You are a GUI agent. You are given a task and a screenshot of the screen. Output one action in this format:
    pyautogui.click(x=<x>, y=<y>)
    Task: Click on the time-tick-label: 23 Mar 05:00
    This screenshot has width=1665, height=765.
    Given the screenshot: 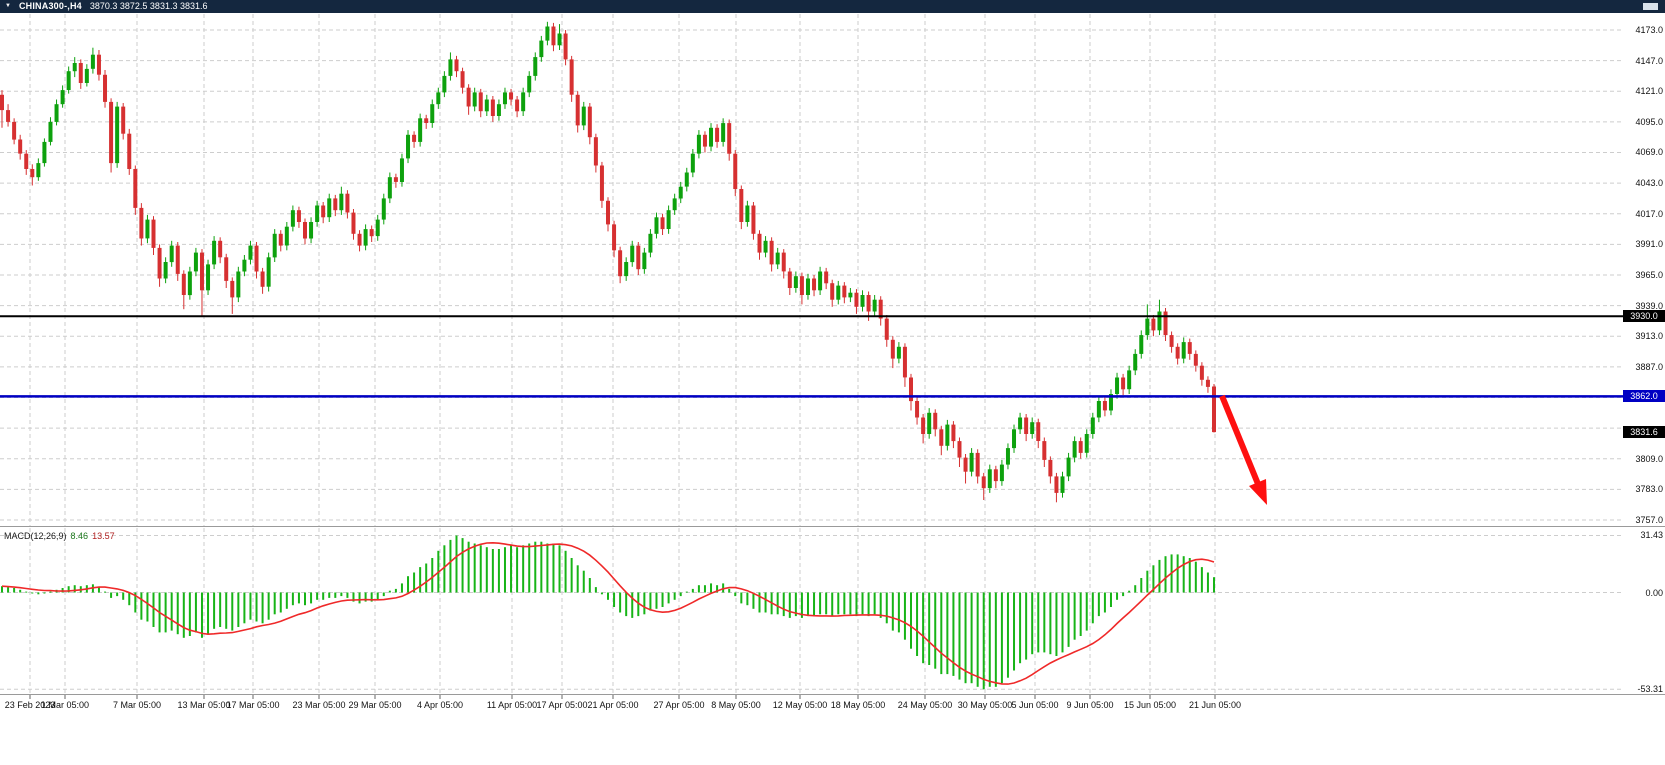 What is the action you would take?
    pyautogui.click(x=319, y=705)
    